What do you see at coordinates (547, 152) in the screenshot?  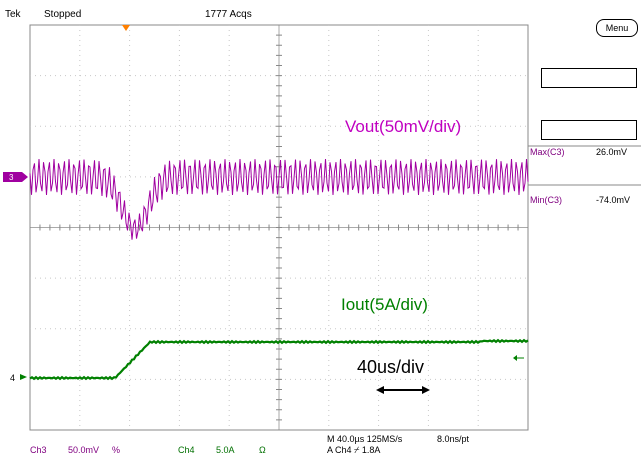 I see `max-measurement-label: Max(C3)` at bounding box center [547, 152].